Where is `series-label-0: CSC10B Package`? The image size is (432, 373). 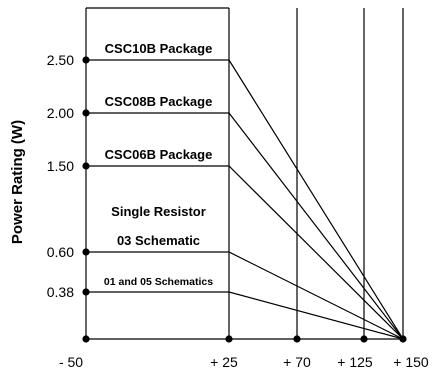
series-label-0: CSC10B Package is located at coordinates (159, 48).